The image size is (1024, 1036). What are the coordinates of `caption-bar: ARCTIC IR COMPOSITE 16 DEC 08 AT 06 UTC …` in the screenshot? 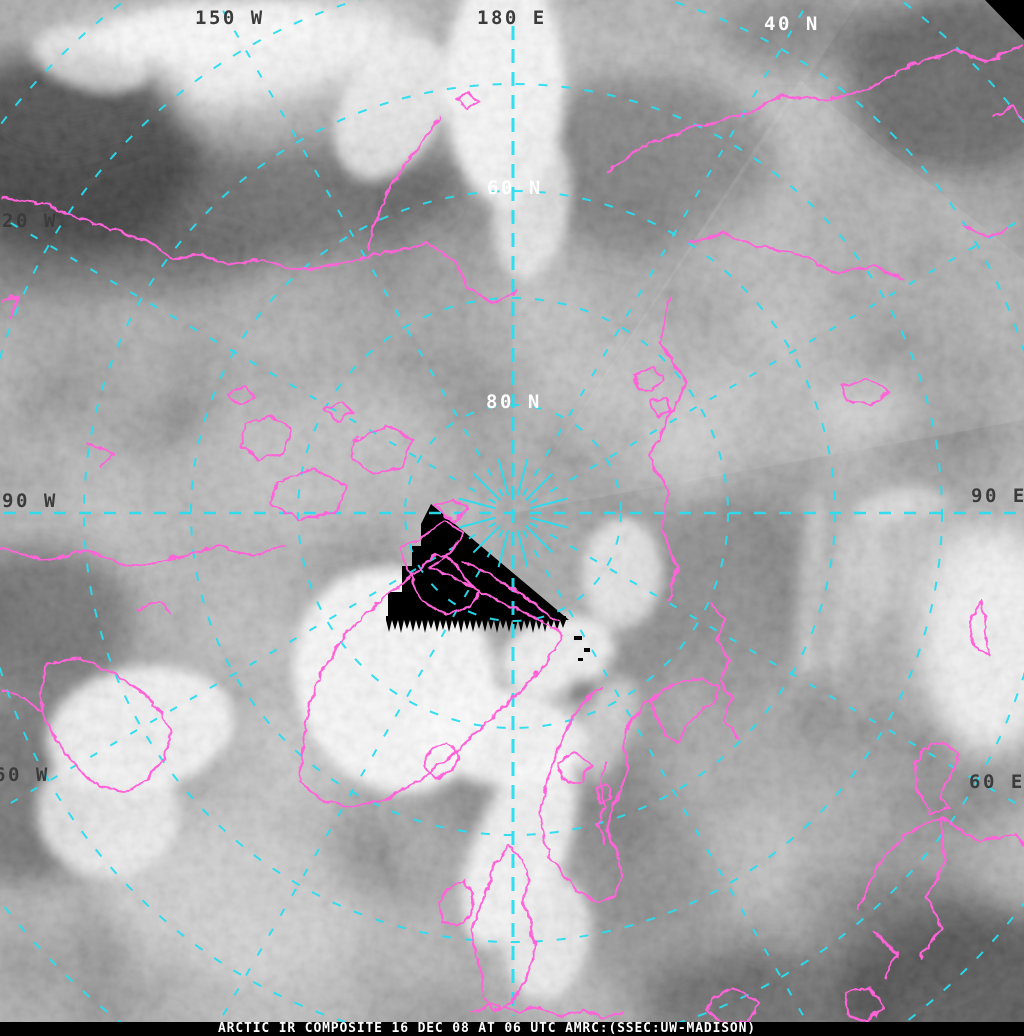 It's located at (512, 1029).